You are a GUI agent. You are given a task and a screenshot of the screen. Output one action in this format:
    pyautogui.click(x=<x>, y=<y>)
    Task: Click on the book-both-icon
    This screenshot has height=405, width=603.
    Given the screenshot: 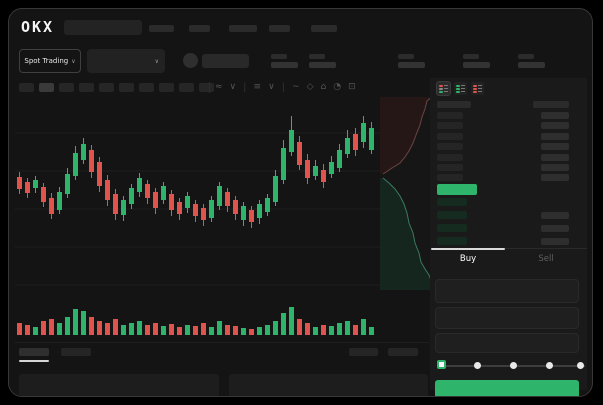 What is the action you would take?
    pyautogui.click(x=443, y=88)
    